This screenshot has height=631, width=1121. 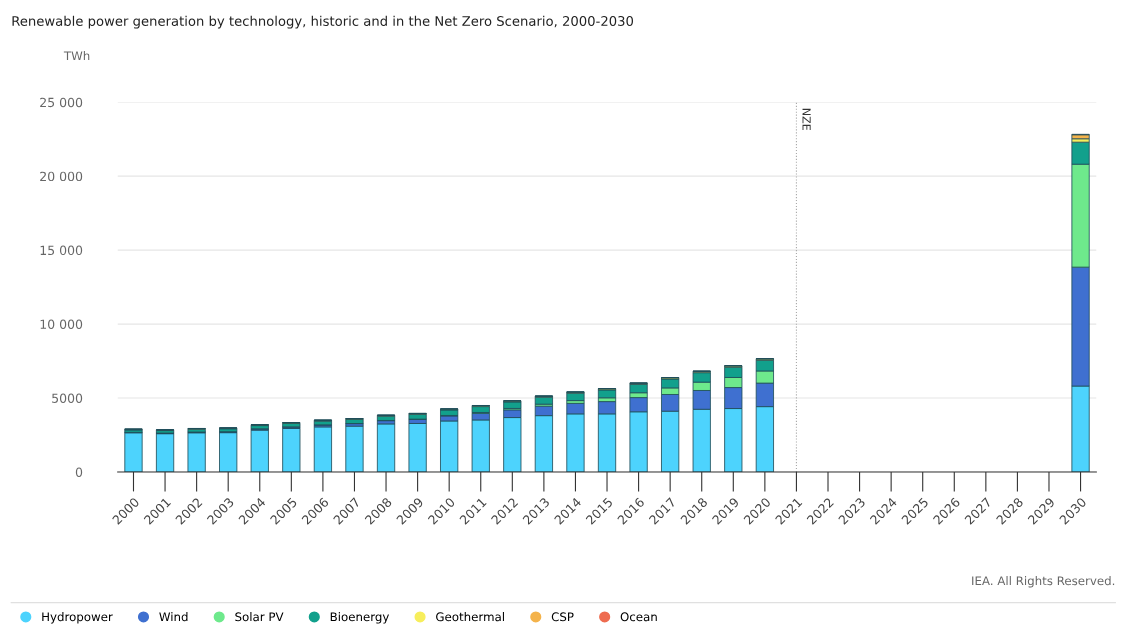 What do you see at coordinates (77, 618) in the screenshot?
I see `legend-label: Hydropower` at bounding box center [77, 618].